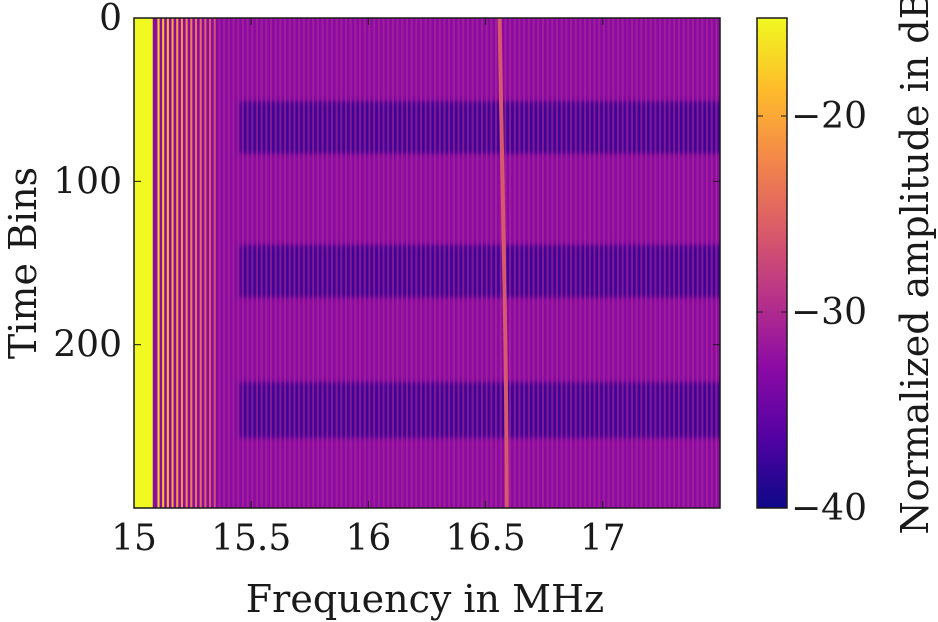 Image resolution: width=938 pixels, height=622 pixels. I want to click on low-amplitude-band, so click(479, 410).